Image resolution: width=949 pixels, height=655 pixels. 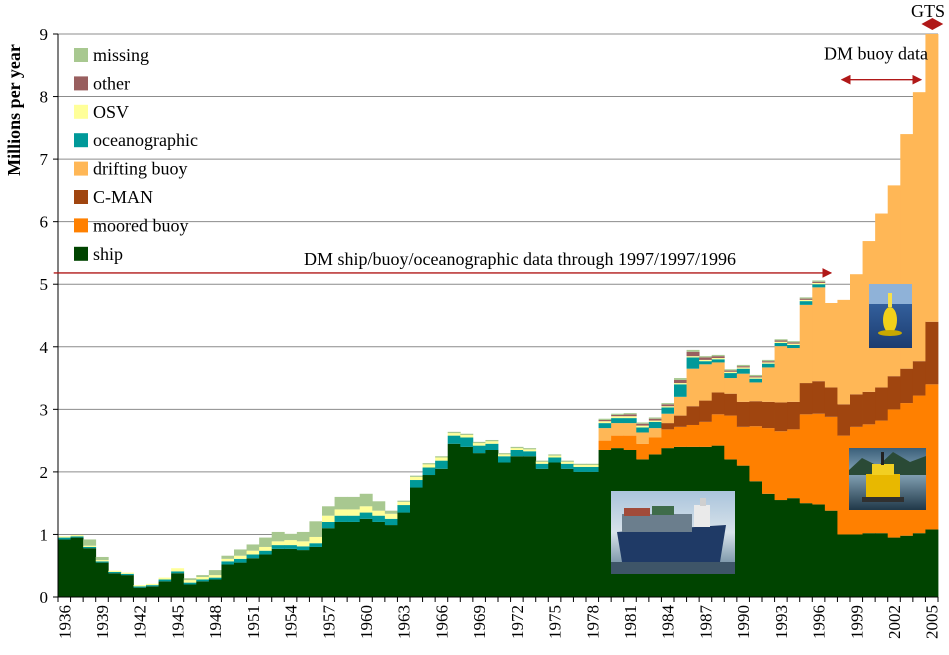 I want to click on bar-moored-buoy-1985, so click(x=680, y=436).